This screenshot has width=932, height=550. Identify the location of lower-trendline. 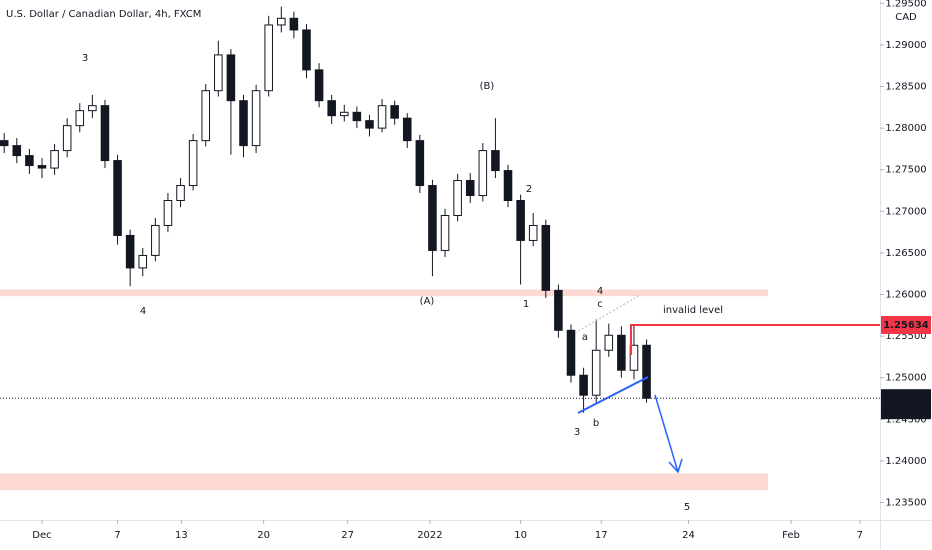
(613, 395).